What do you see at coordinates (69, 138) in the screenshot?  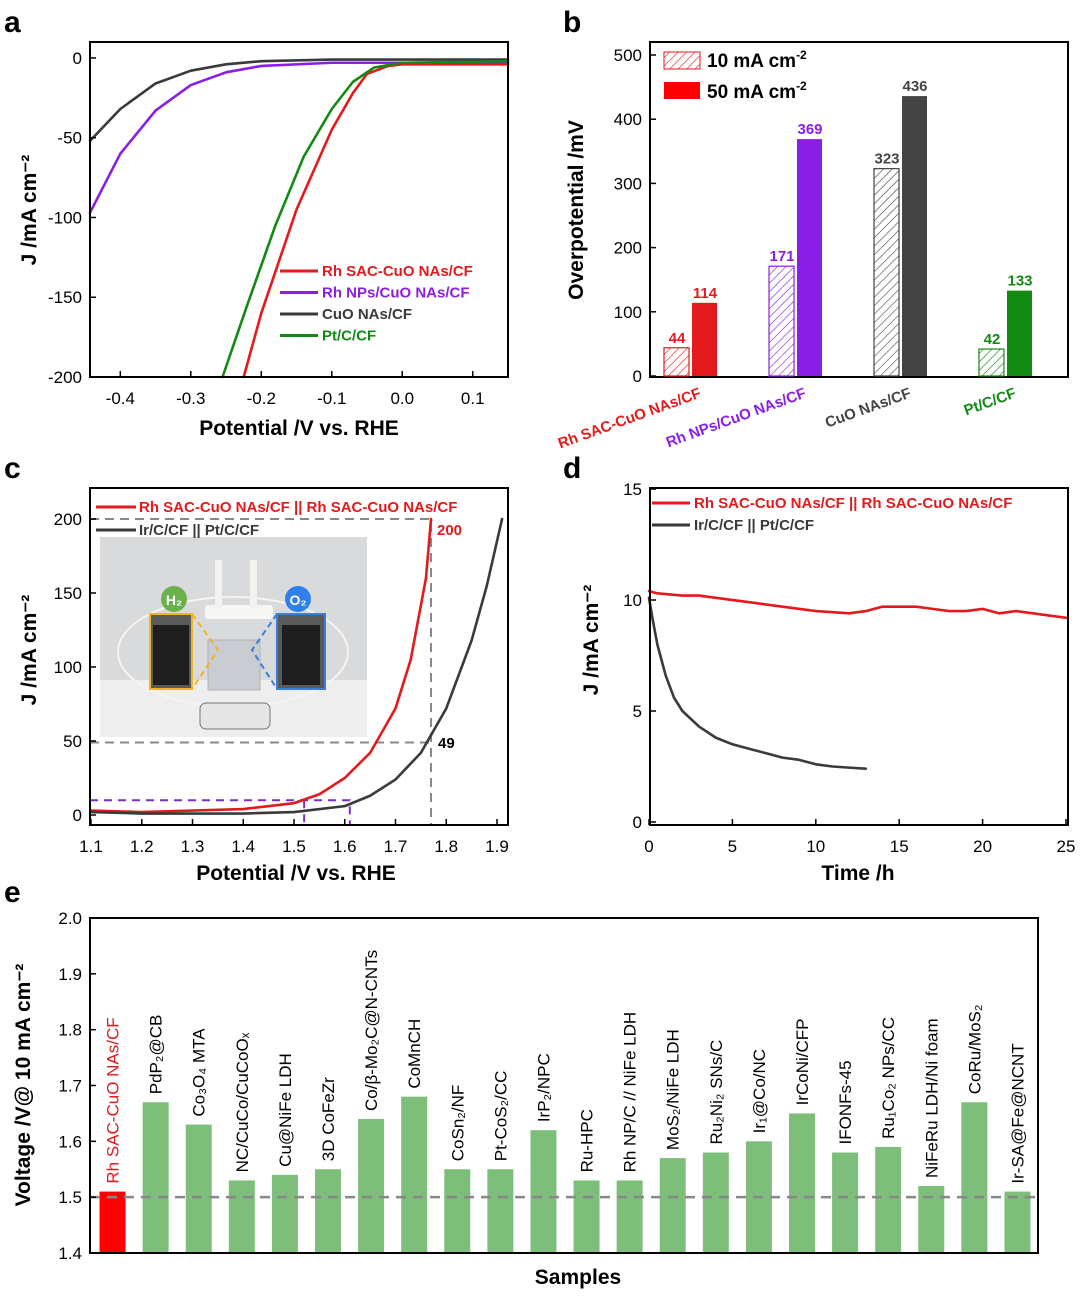 I see `y-tick-label: -50` at bounding box center [69, 138].